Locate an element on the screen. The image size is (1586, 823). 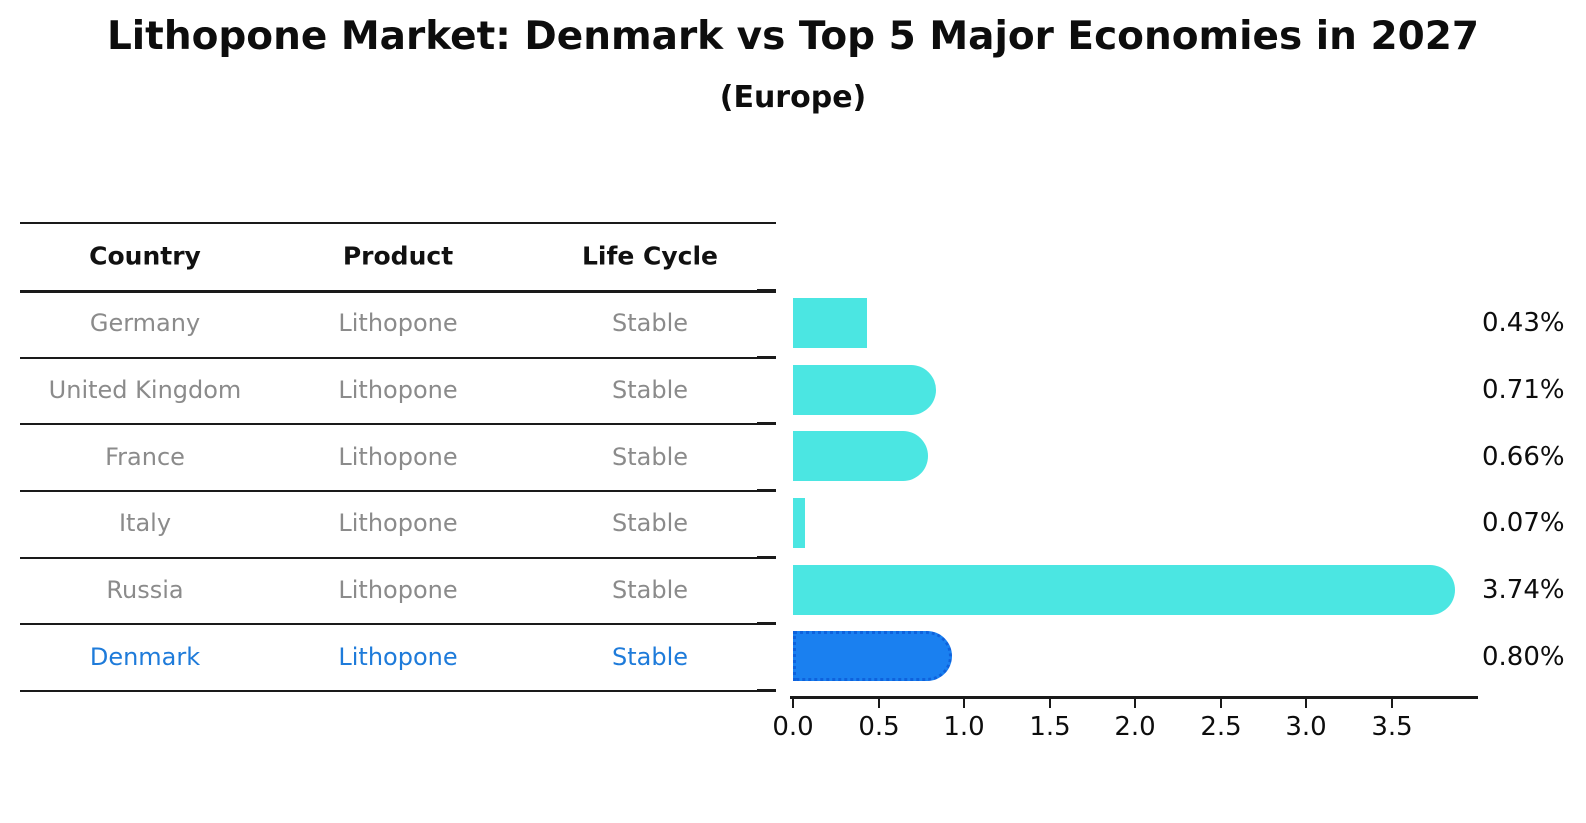
bar-italy is located at coordinates (799, 523).